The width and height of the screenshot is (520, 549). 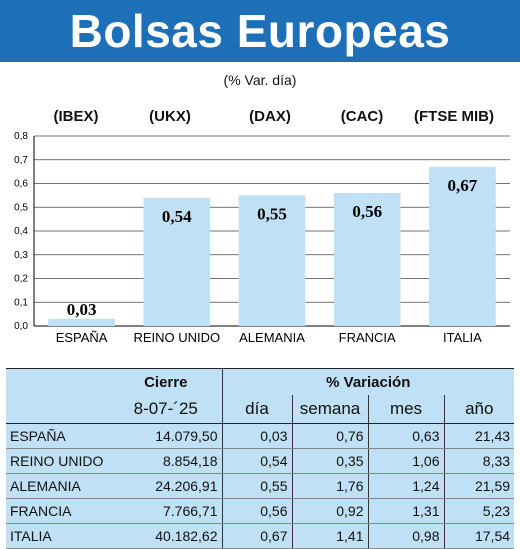 I want to click on chart-subtitle: (% Var. día), so click(x=260, y=80).